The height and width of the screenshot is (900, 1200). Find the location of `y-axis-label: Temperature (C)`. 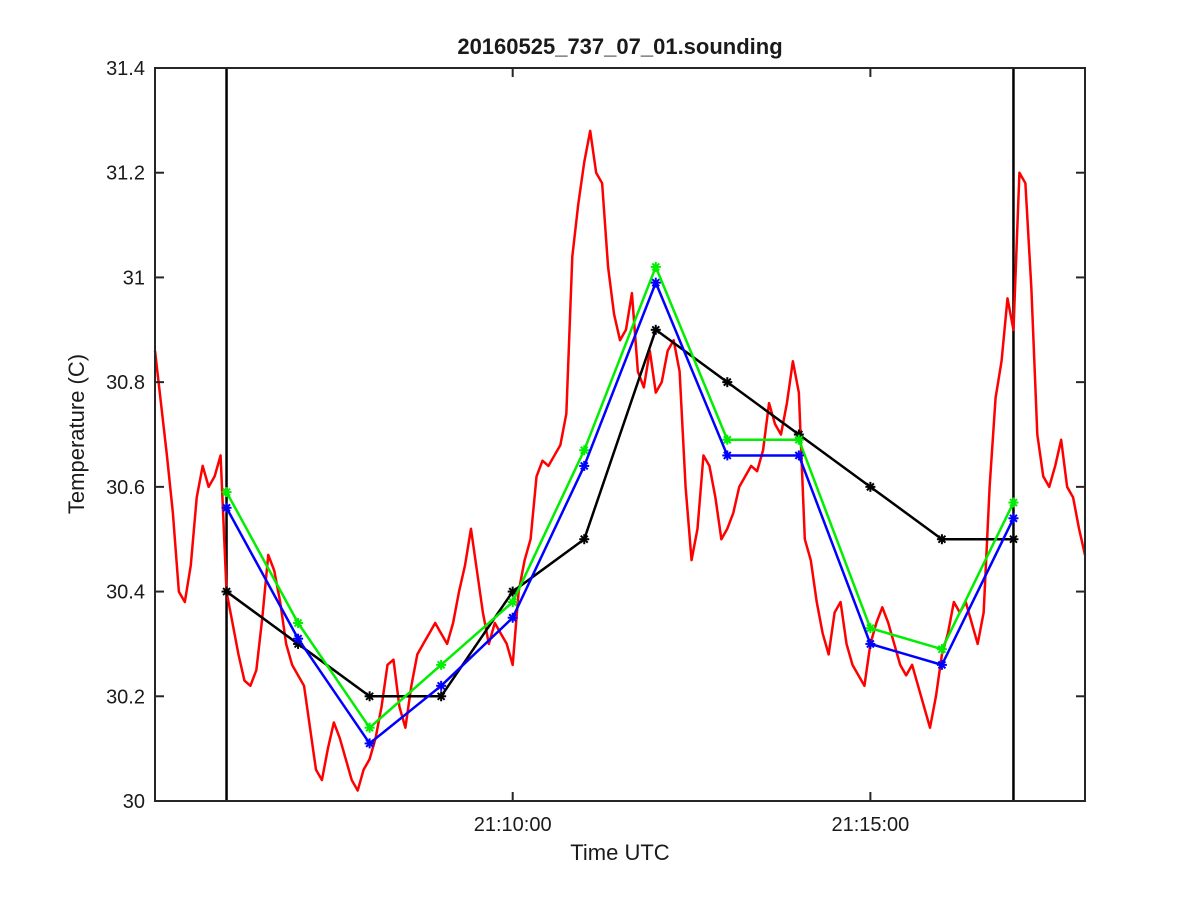

y-axis-label: Temperature (C) is located at coordinates (76, 434).